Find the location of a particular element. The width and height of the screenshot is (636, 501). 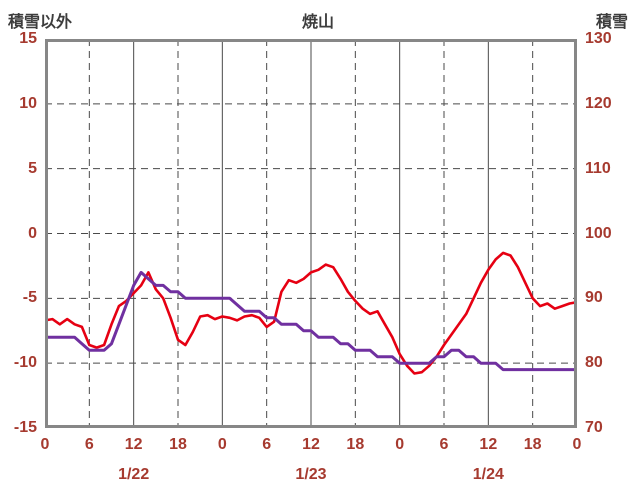

left-axis-tick-label: 0 is located at coordinates (32, 233).